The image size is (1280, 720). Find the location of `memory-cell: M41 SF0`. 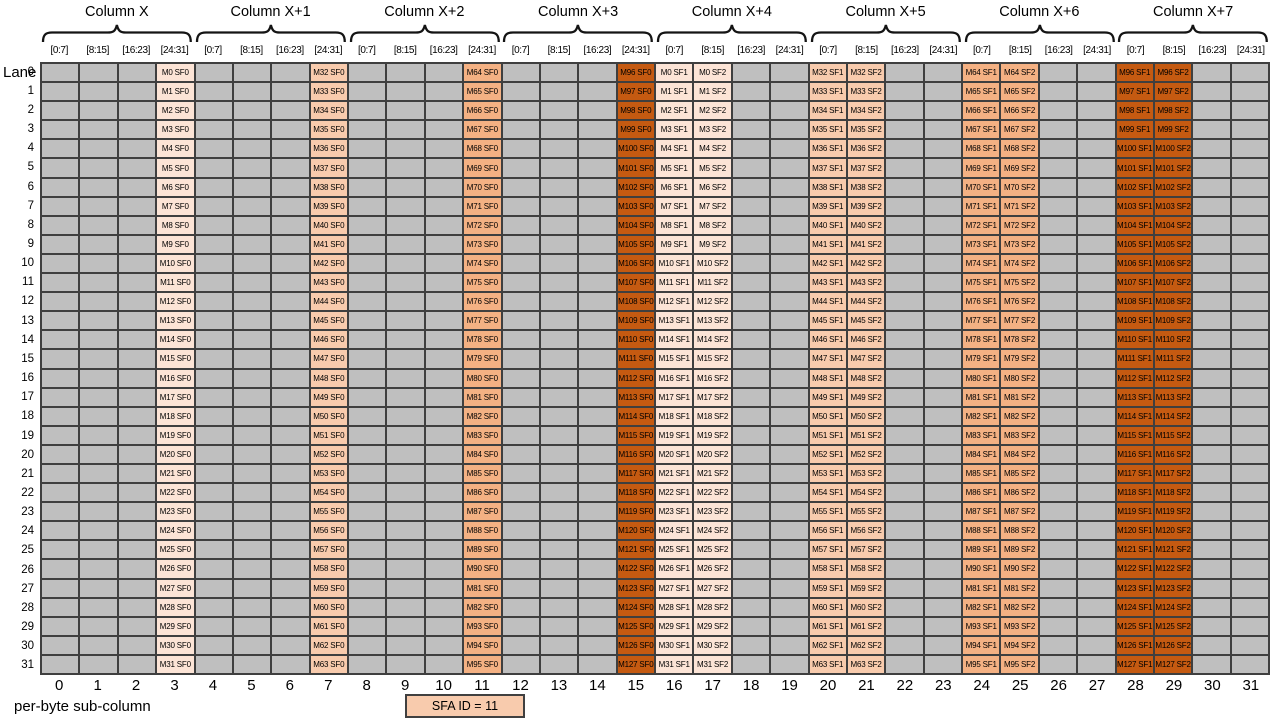

memory-cell: M41 SF0 is located at coordinates (328, 244).